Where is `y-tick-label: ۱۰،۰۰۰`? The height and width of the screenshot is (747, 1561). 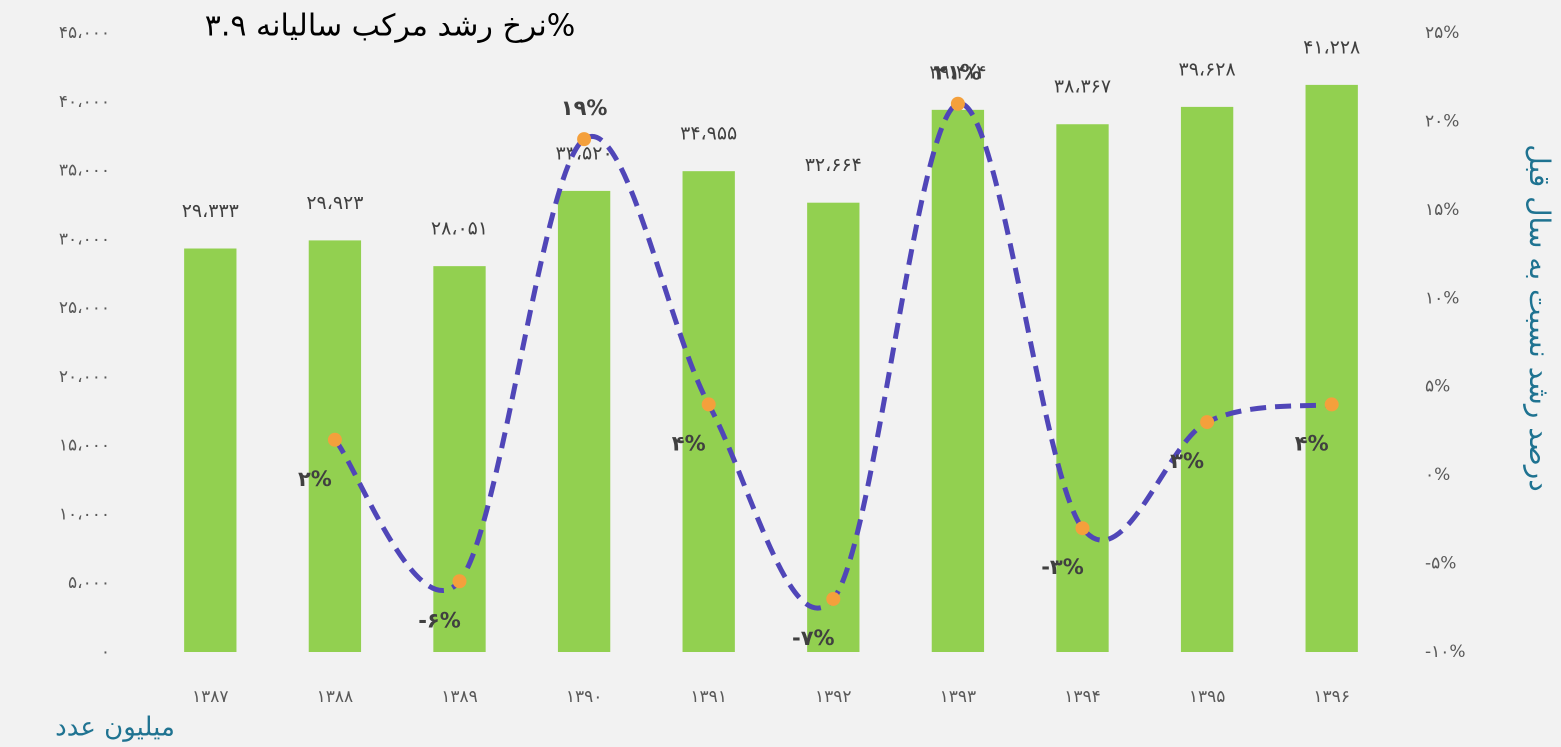 y-tick-label: ۱۰،۰۰۰ is located at coordinates (84, 514).